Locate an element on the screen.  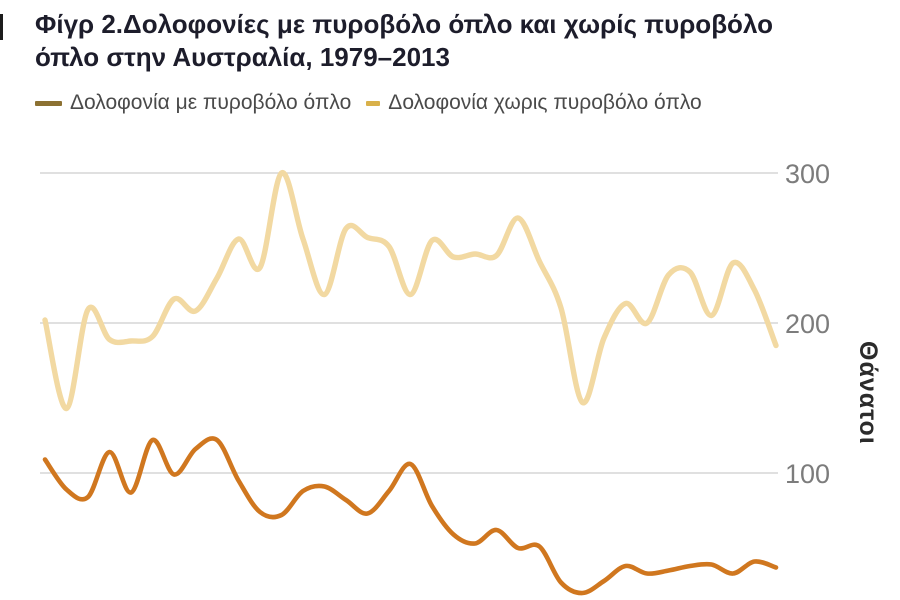
legend-item-firearm: Δολοφονία με πυροβόλο όπλο is located at coordinates (193, 103).